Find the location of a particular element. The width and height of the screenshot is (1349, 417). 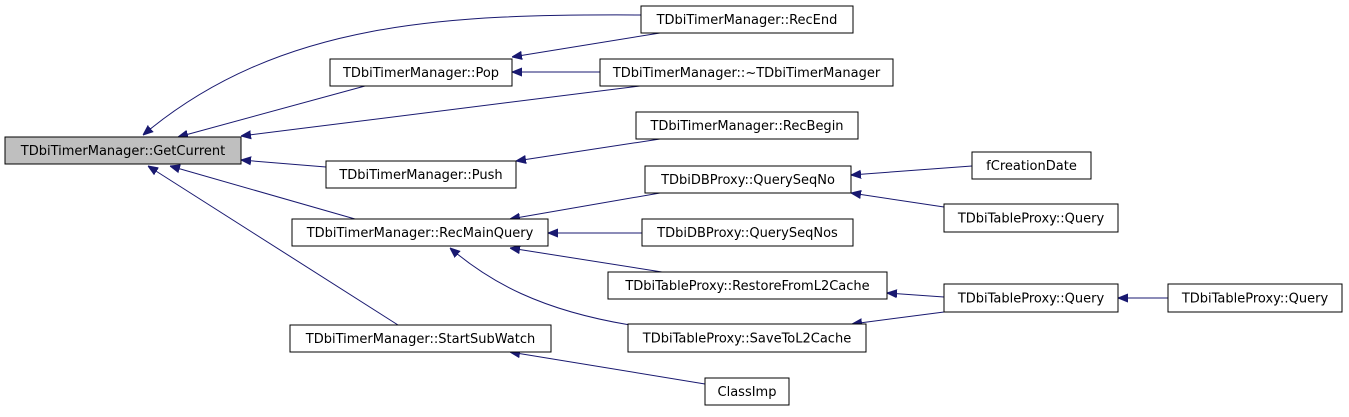

node: TDbiTimerManager::StartSubWatch is located at coordinates (420, 338).